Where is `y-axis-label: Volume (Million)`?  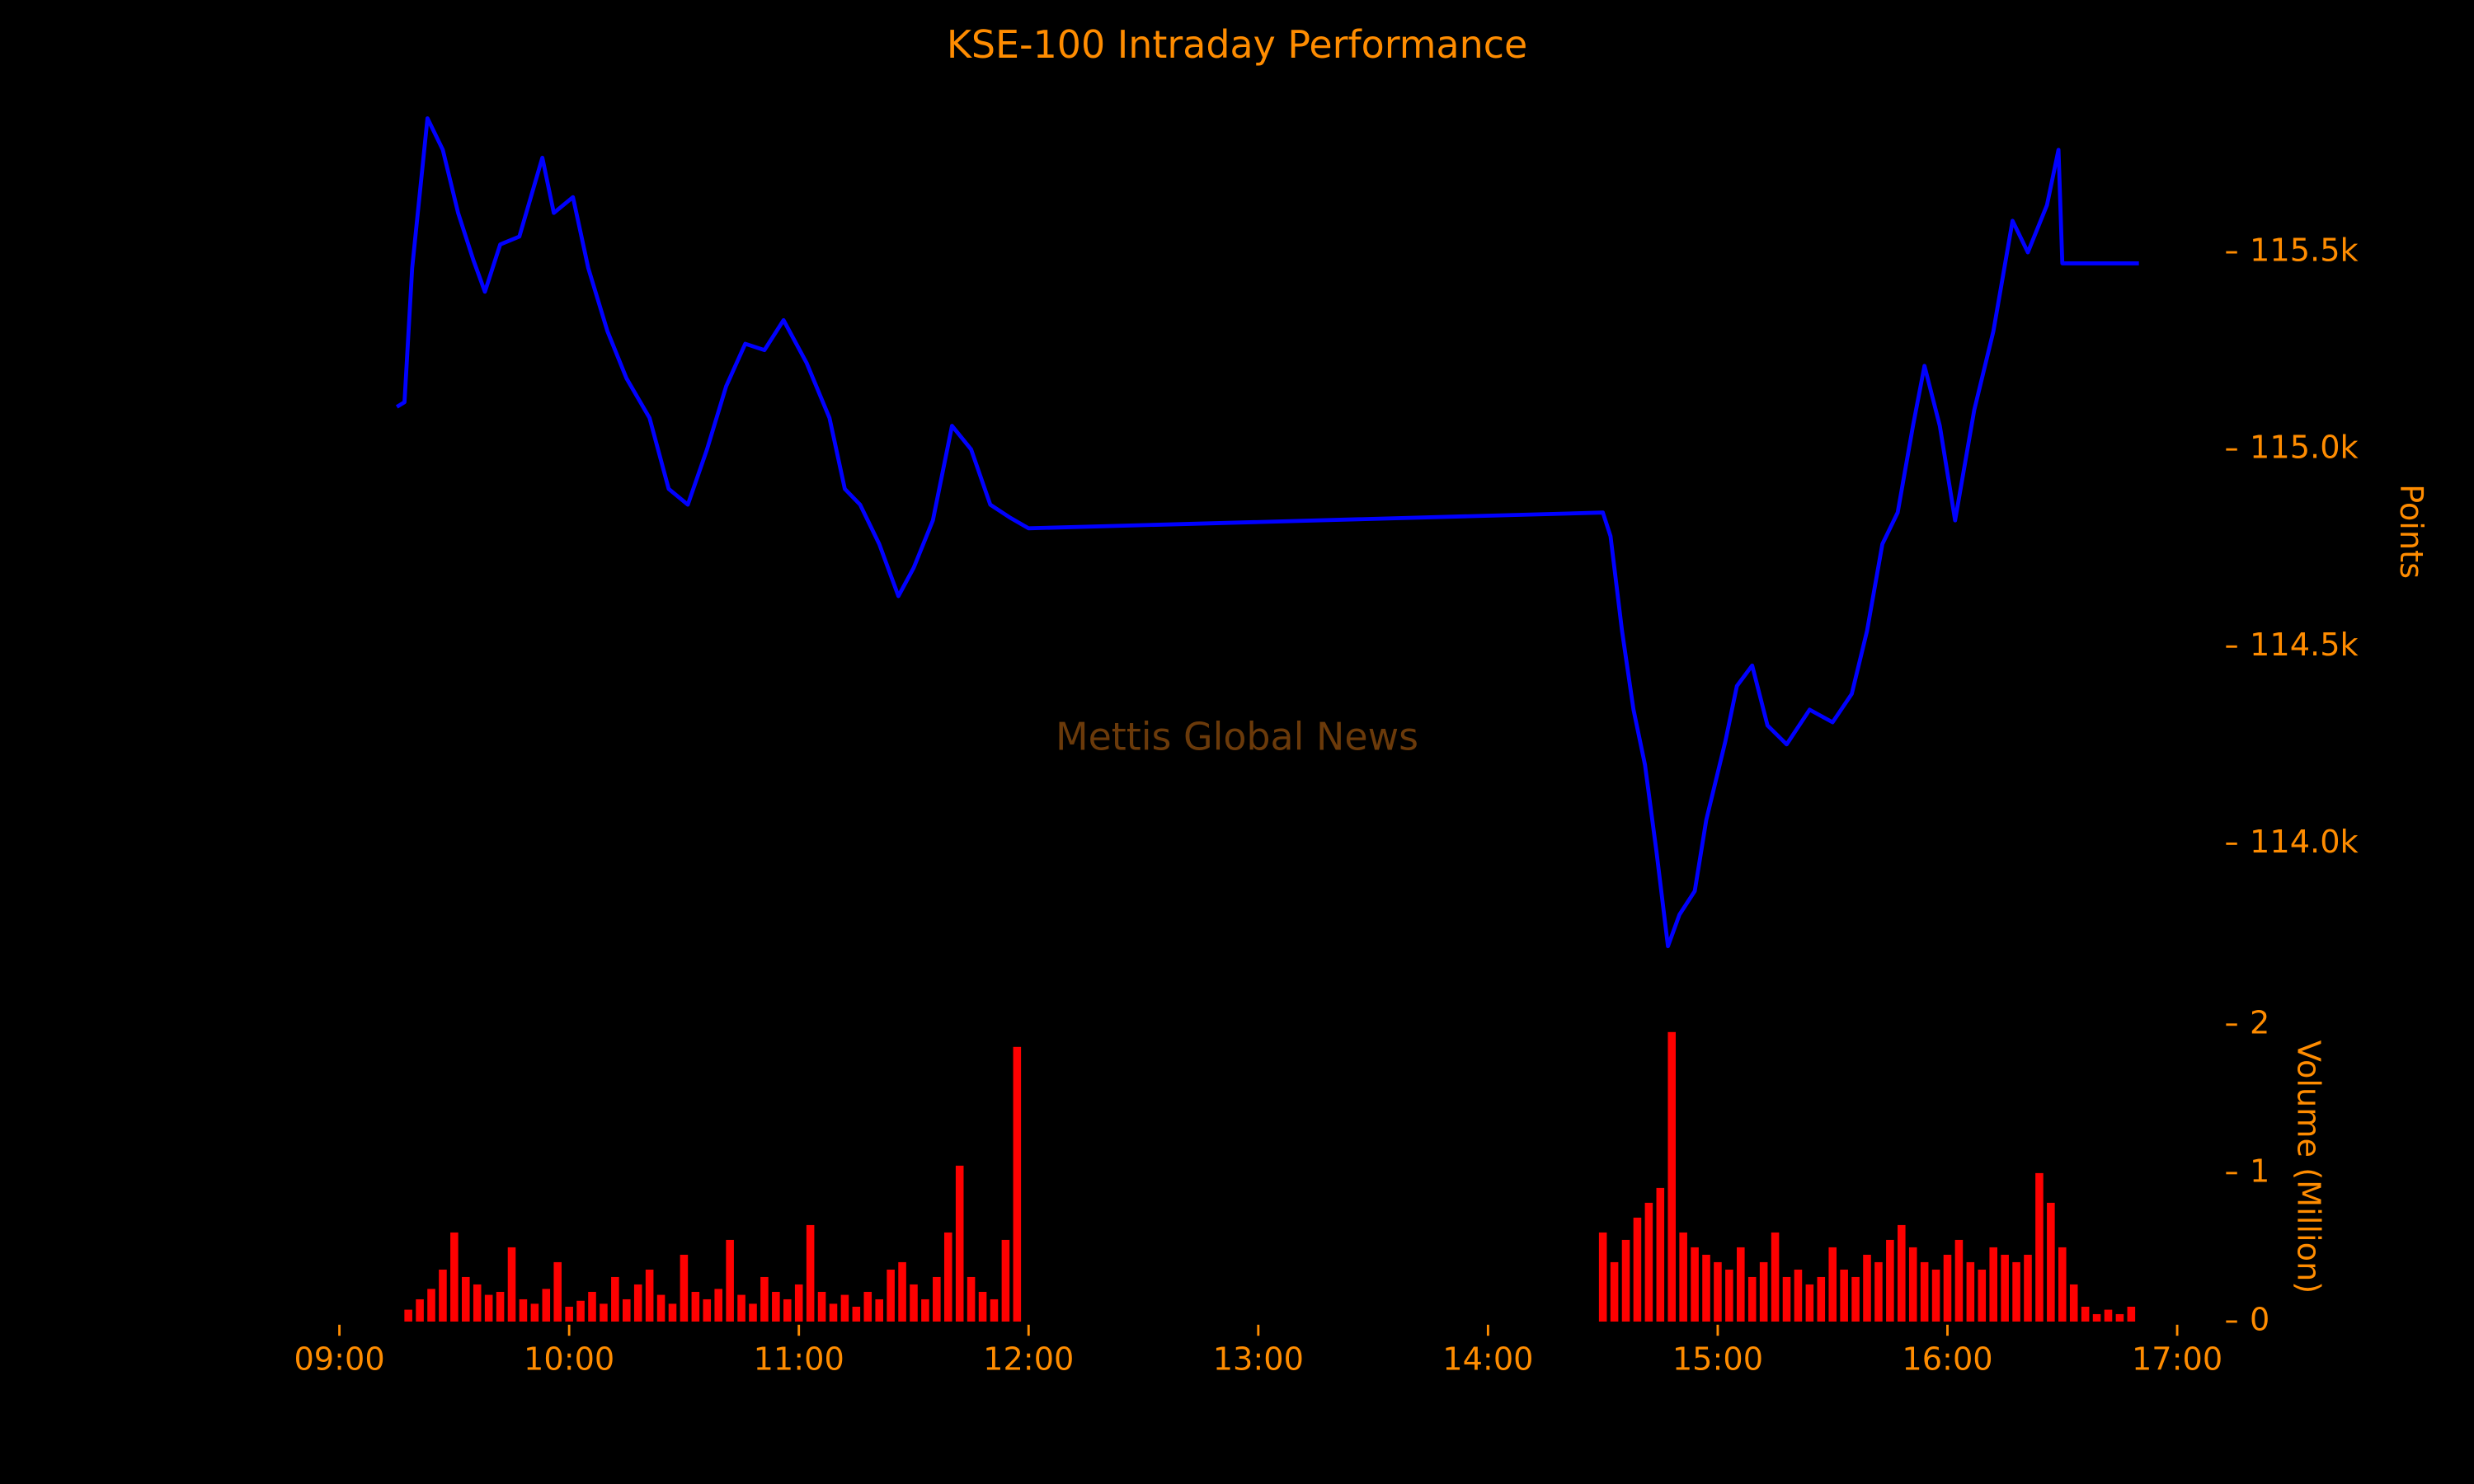 y-axis-label: Volume (Million) is located at coordinates (2307, 1167).